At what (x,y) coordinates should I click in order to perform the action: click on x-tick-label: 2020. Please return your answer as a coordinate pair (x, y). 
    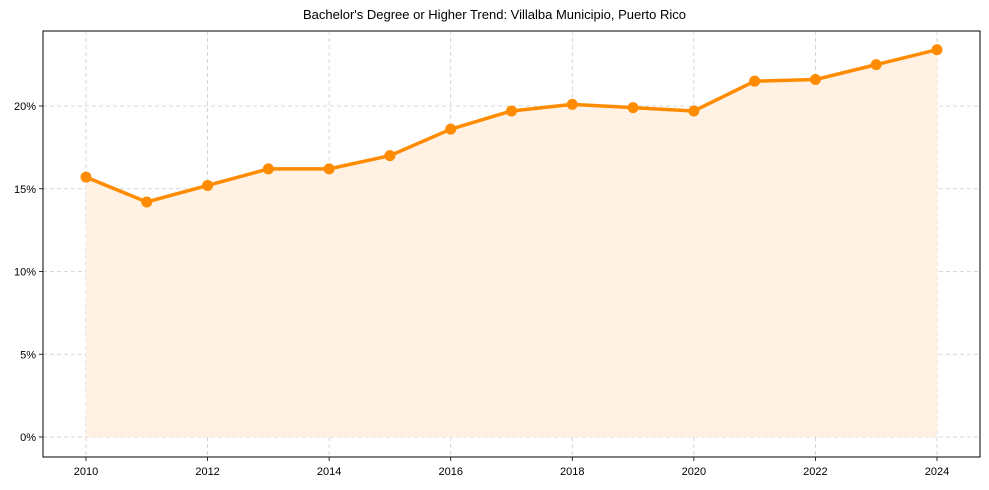
    Looking at the image, I should click on (694, 472).